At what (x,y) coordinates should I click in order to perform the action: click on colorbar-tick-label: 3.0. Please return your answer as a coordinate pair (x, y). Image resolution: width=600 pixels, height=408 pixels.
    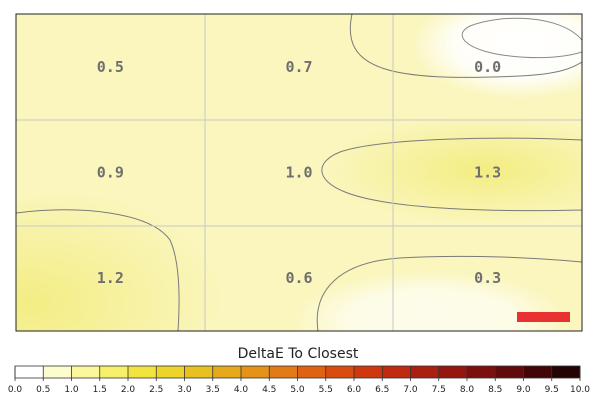
    Looking at the image, I should click on (184, 390).